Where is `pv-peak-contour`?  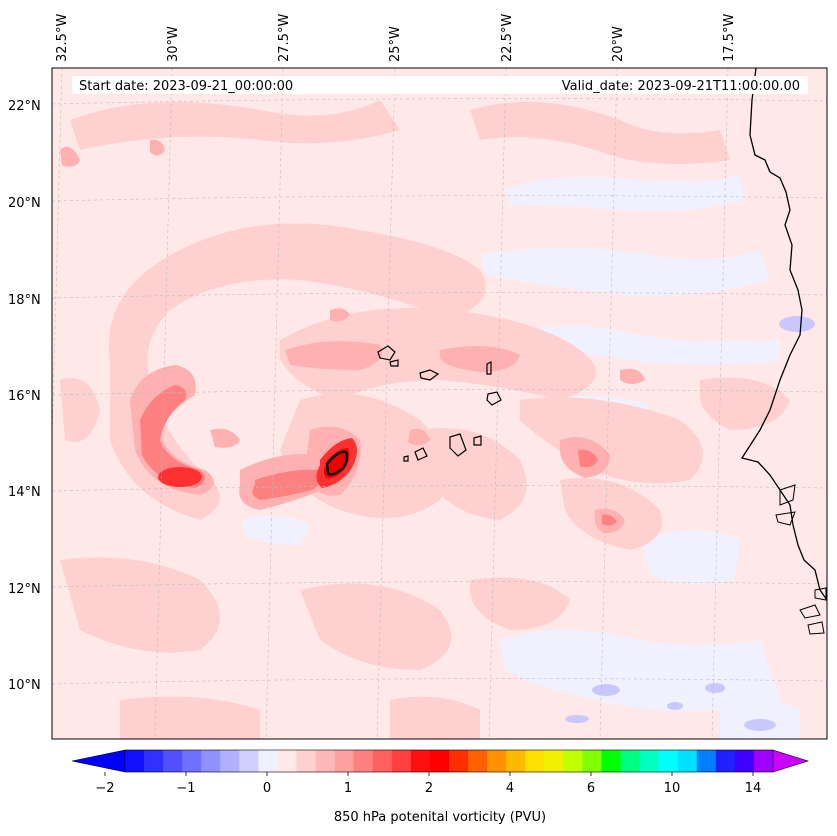
pv-peak-contour is located at coordinates (337, 463).